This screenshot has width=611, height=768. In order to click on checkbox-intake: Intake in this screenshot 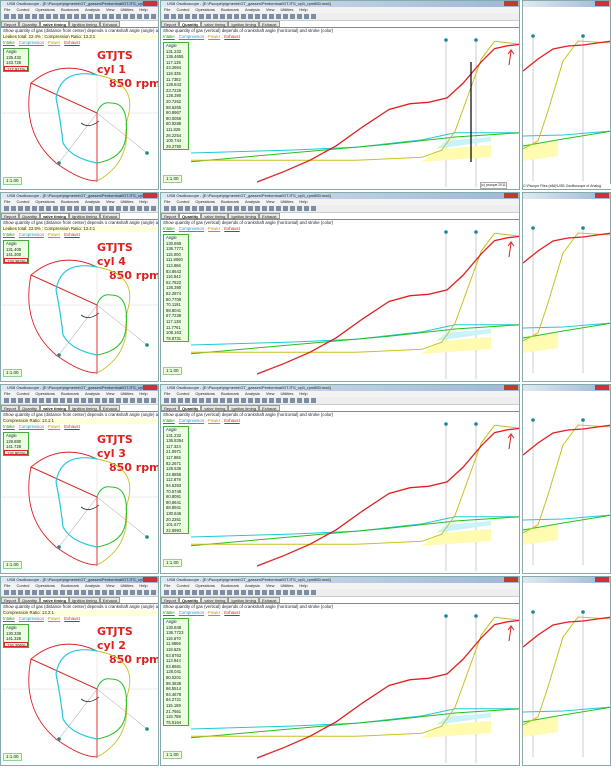, I will do `click(9, 618)`.